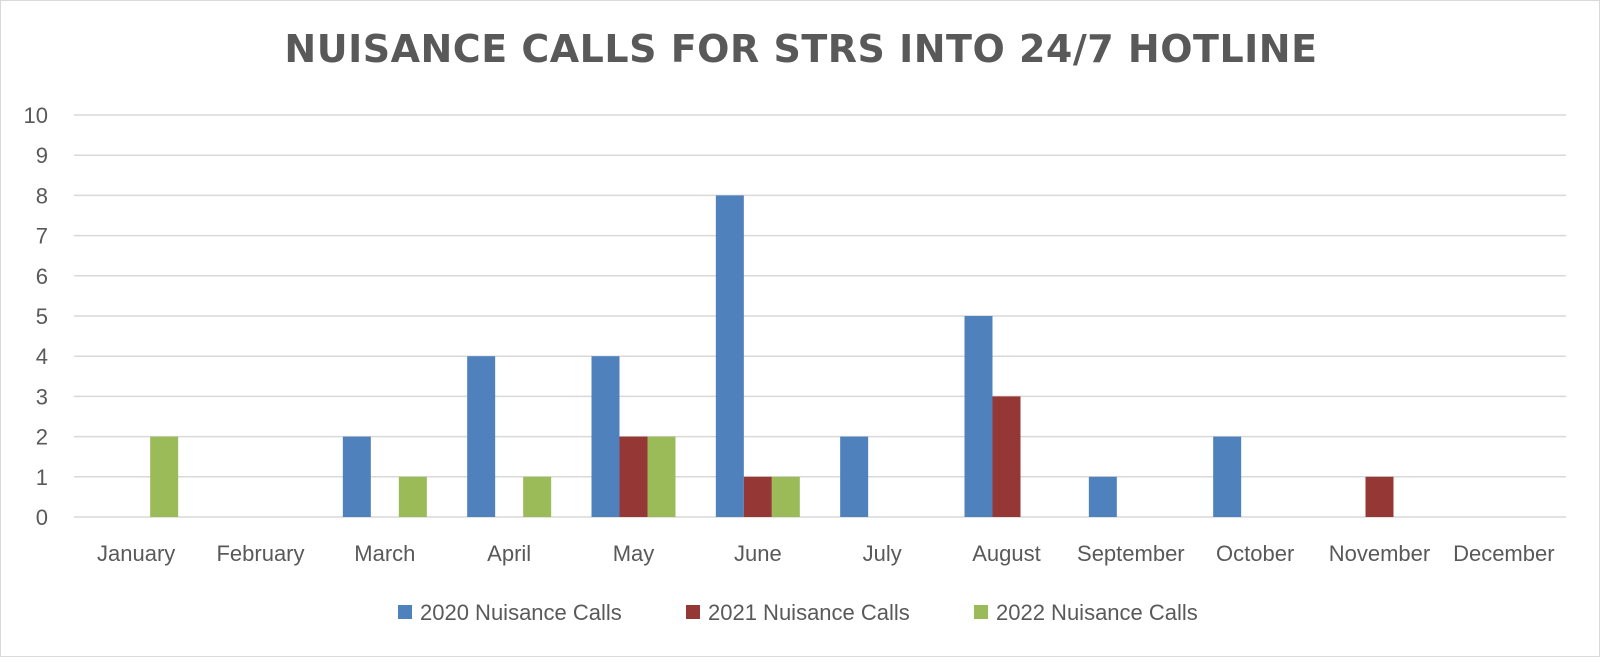 This screenshot has height=663, width=1600. What do you see at coordinates (633, 476) in the screenshot?
I see `bar-2021-may` at bounding box center [633, 476].